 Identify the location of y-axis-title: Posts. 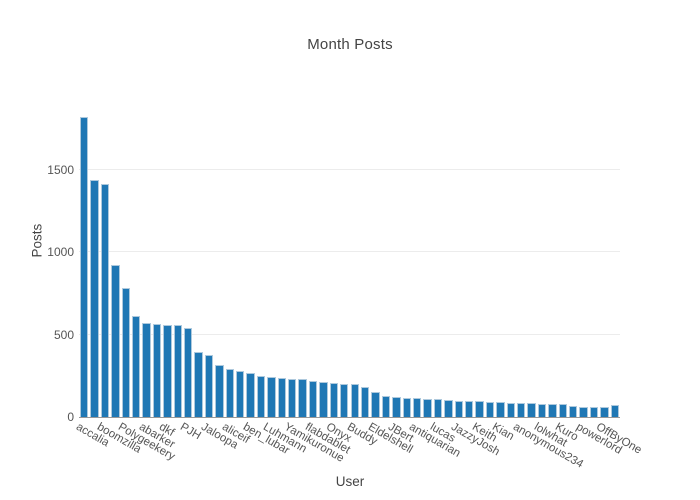
(37, 240).